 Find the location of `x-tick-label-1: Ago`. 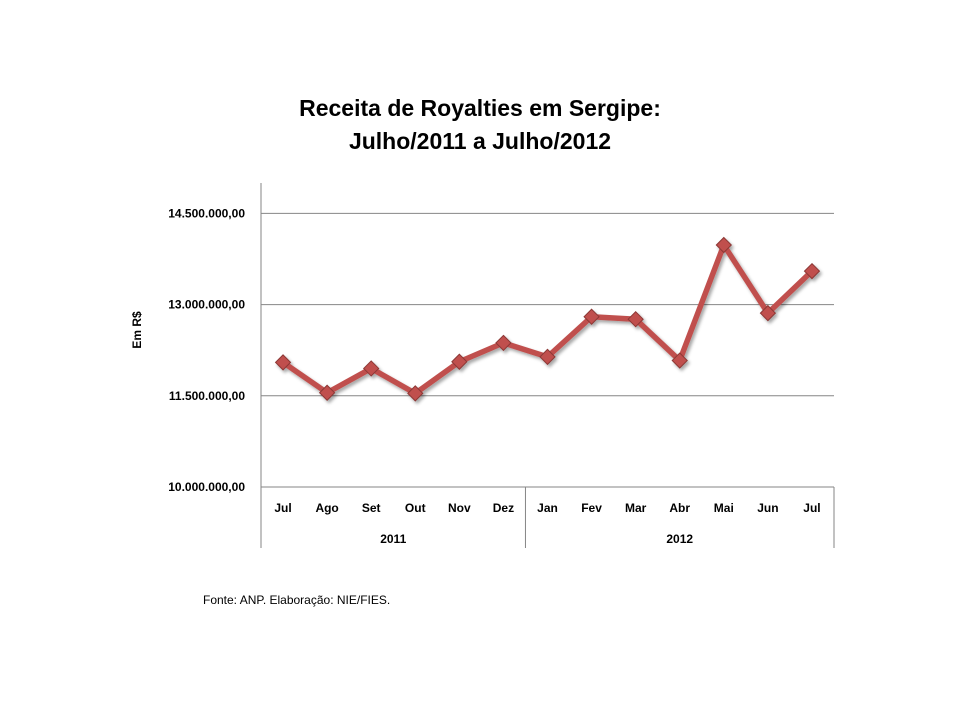

x-tick-label-1: Ago is located at coordinates (326, 508).